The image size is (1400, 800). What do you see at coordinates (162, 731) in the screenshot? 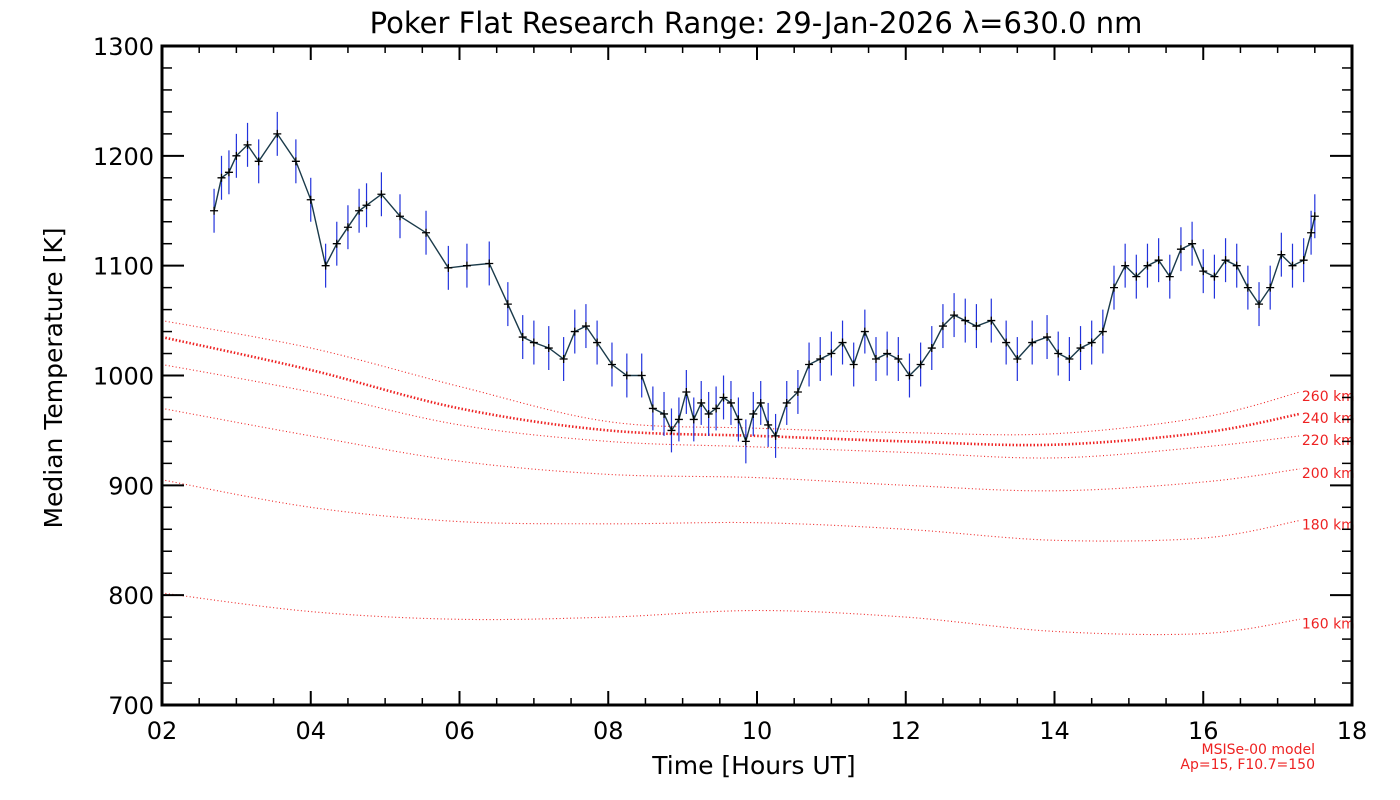
I see `x-tick-label: 02` at bounding box center [162, 731].